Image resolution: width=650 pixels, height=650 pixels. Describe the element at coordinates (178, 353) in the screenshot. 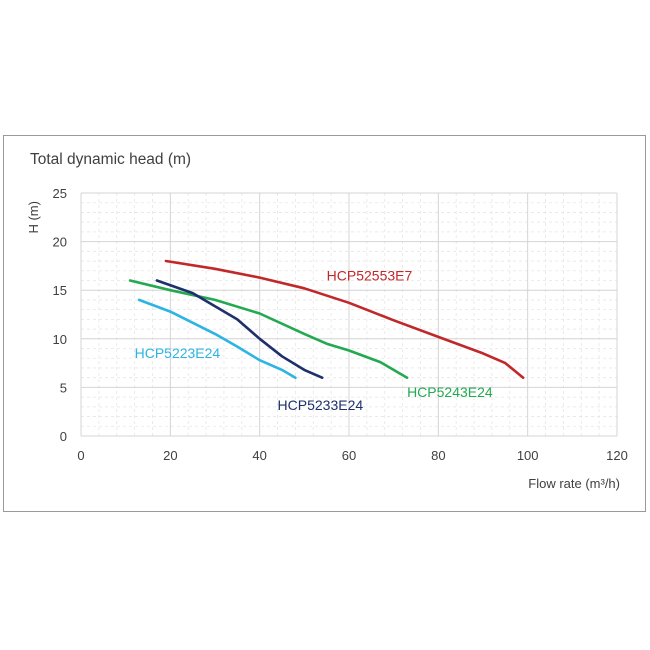

I see `series-label-hcp5223e24: HCP5223E24` at that location.